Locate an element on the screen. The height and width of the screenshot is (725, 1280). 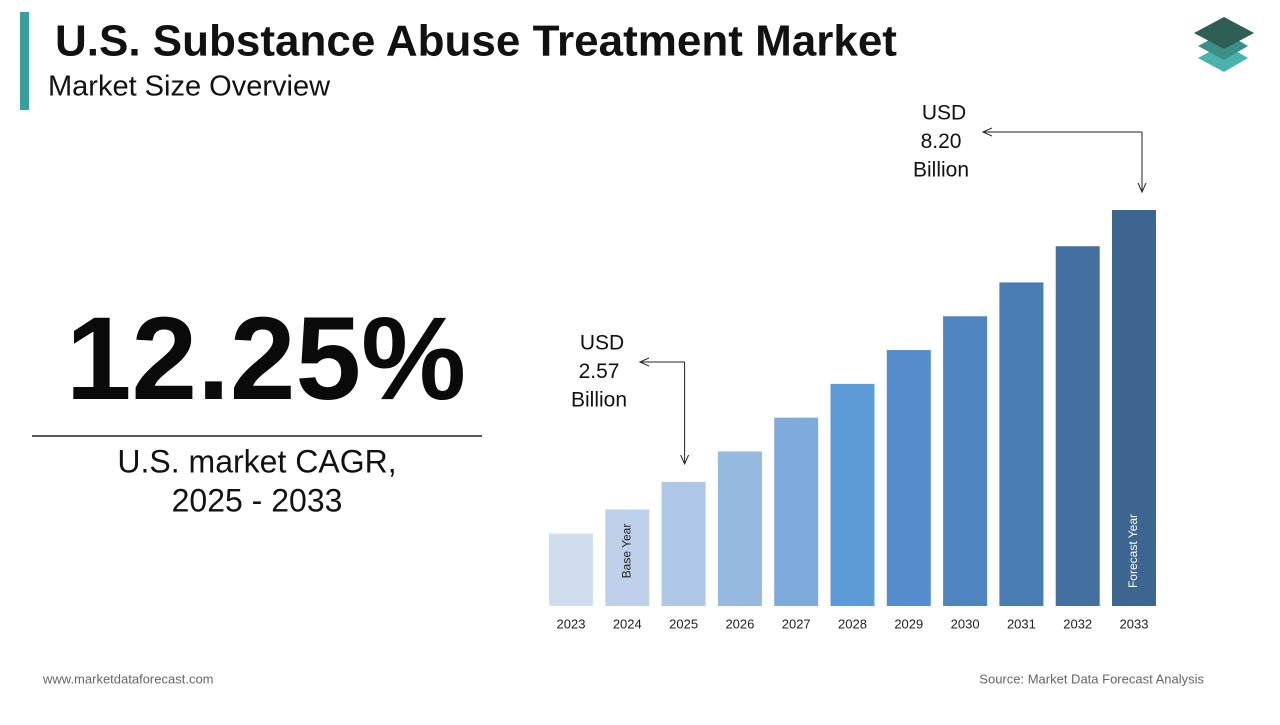
cagr-label: 2025 - 2033 is located at coordinates (257, 500).